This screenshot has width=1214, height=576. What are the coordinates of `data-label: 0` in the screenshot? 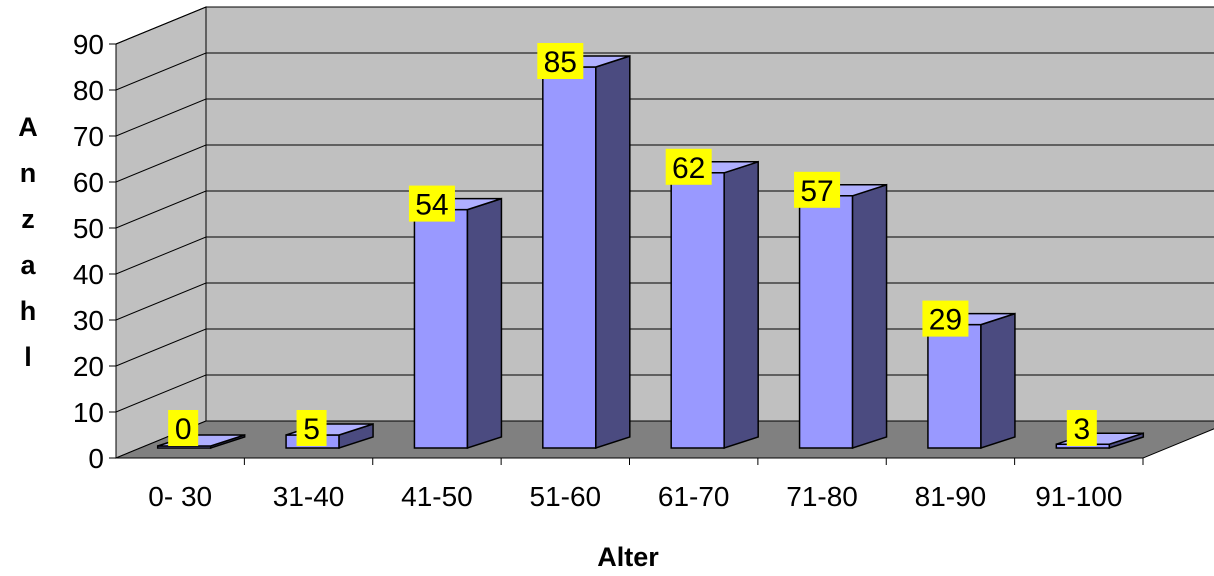 It's located at (183, 429).